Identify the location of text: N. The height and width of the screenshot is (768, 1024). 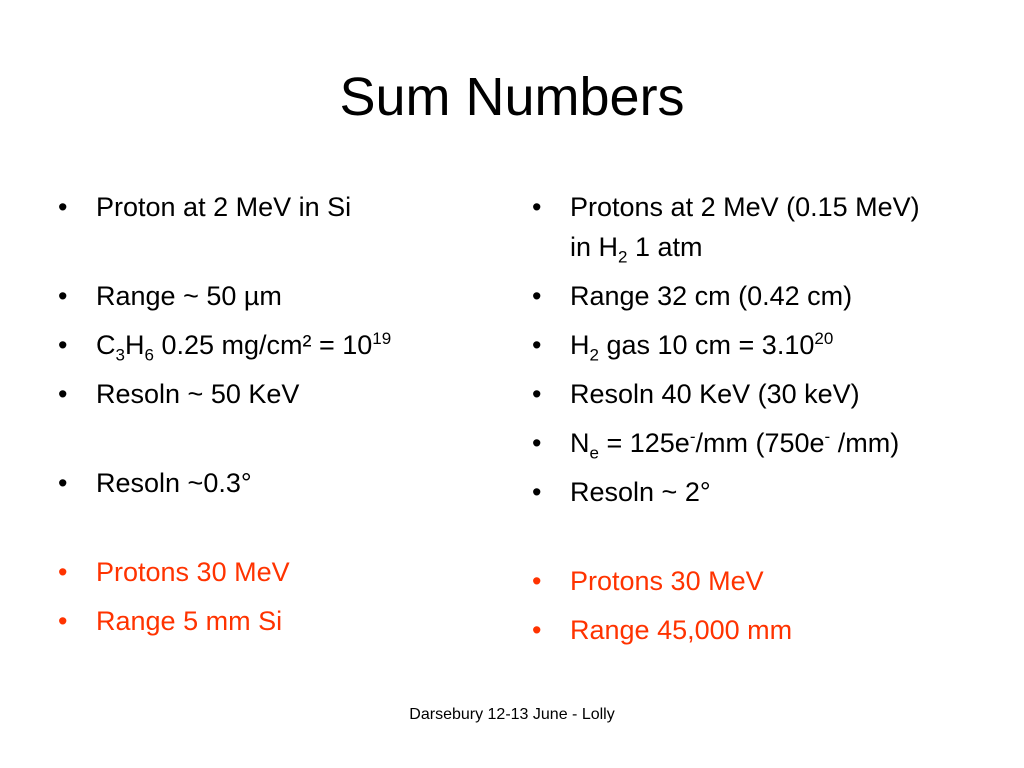
(580, 443).